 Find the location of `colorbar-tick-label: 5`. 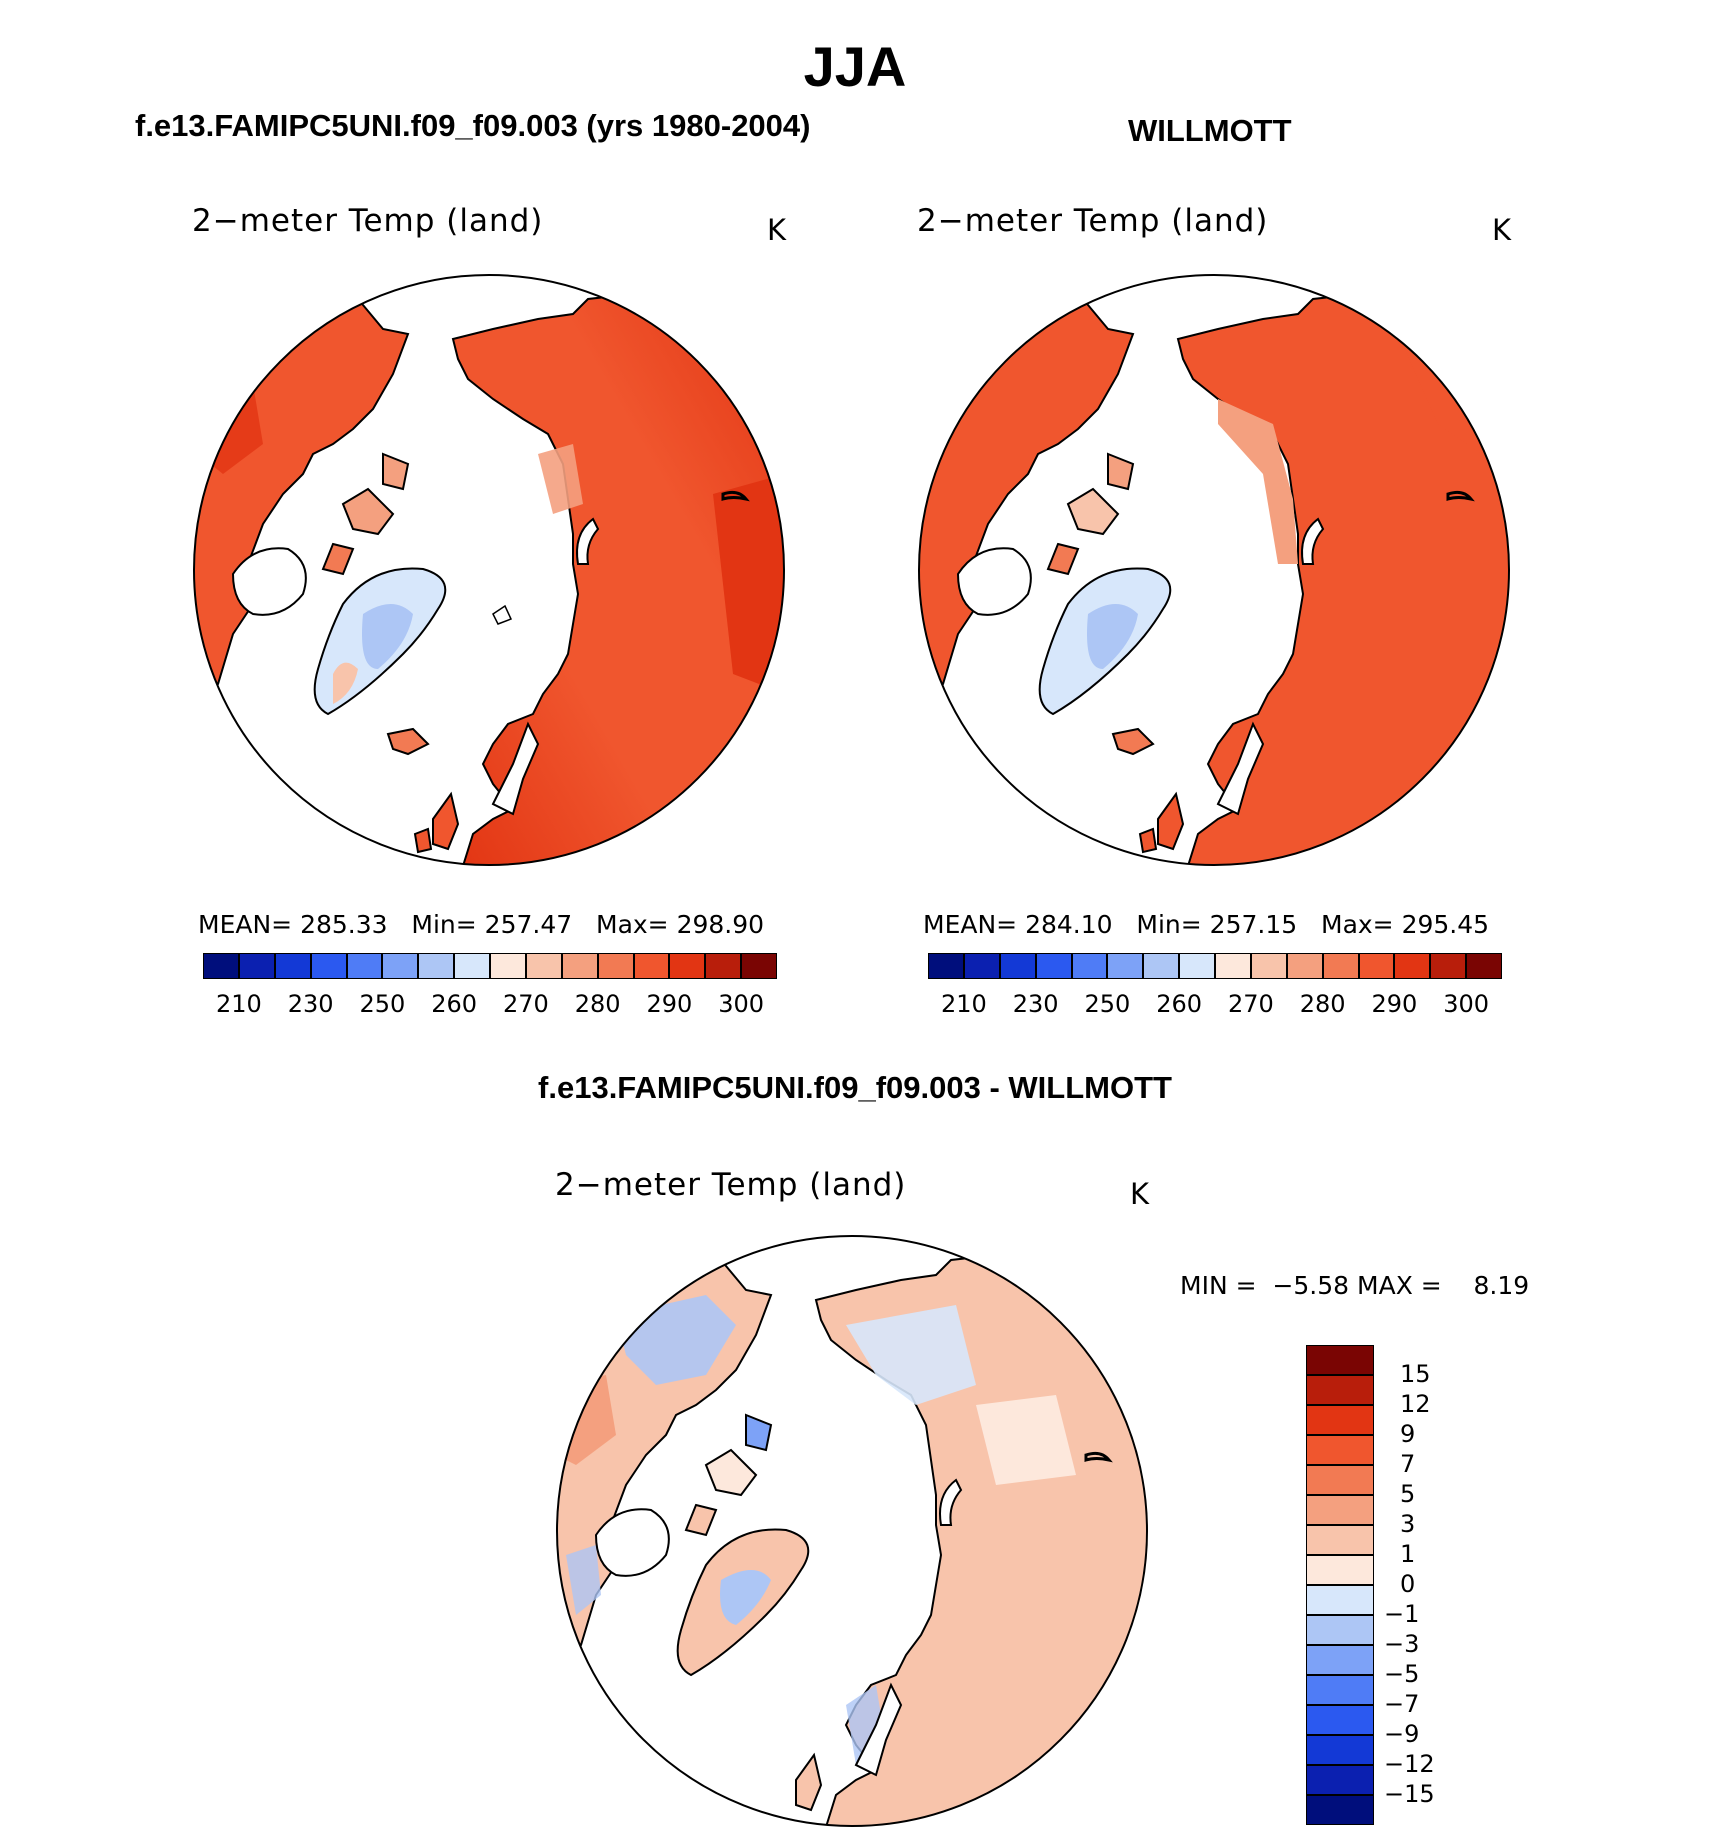

colorbar-tick-label: 5 is located at coordinates (1408, 1494).